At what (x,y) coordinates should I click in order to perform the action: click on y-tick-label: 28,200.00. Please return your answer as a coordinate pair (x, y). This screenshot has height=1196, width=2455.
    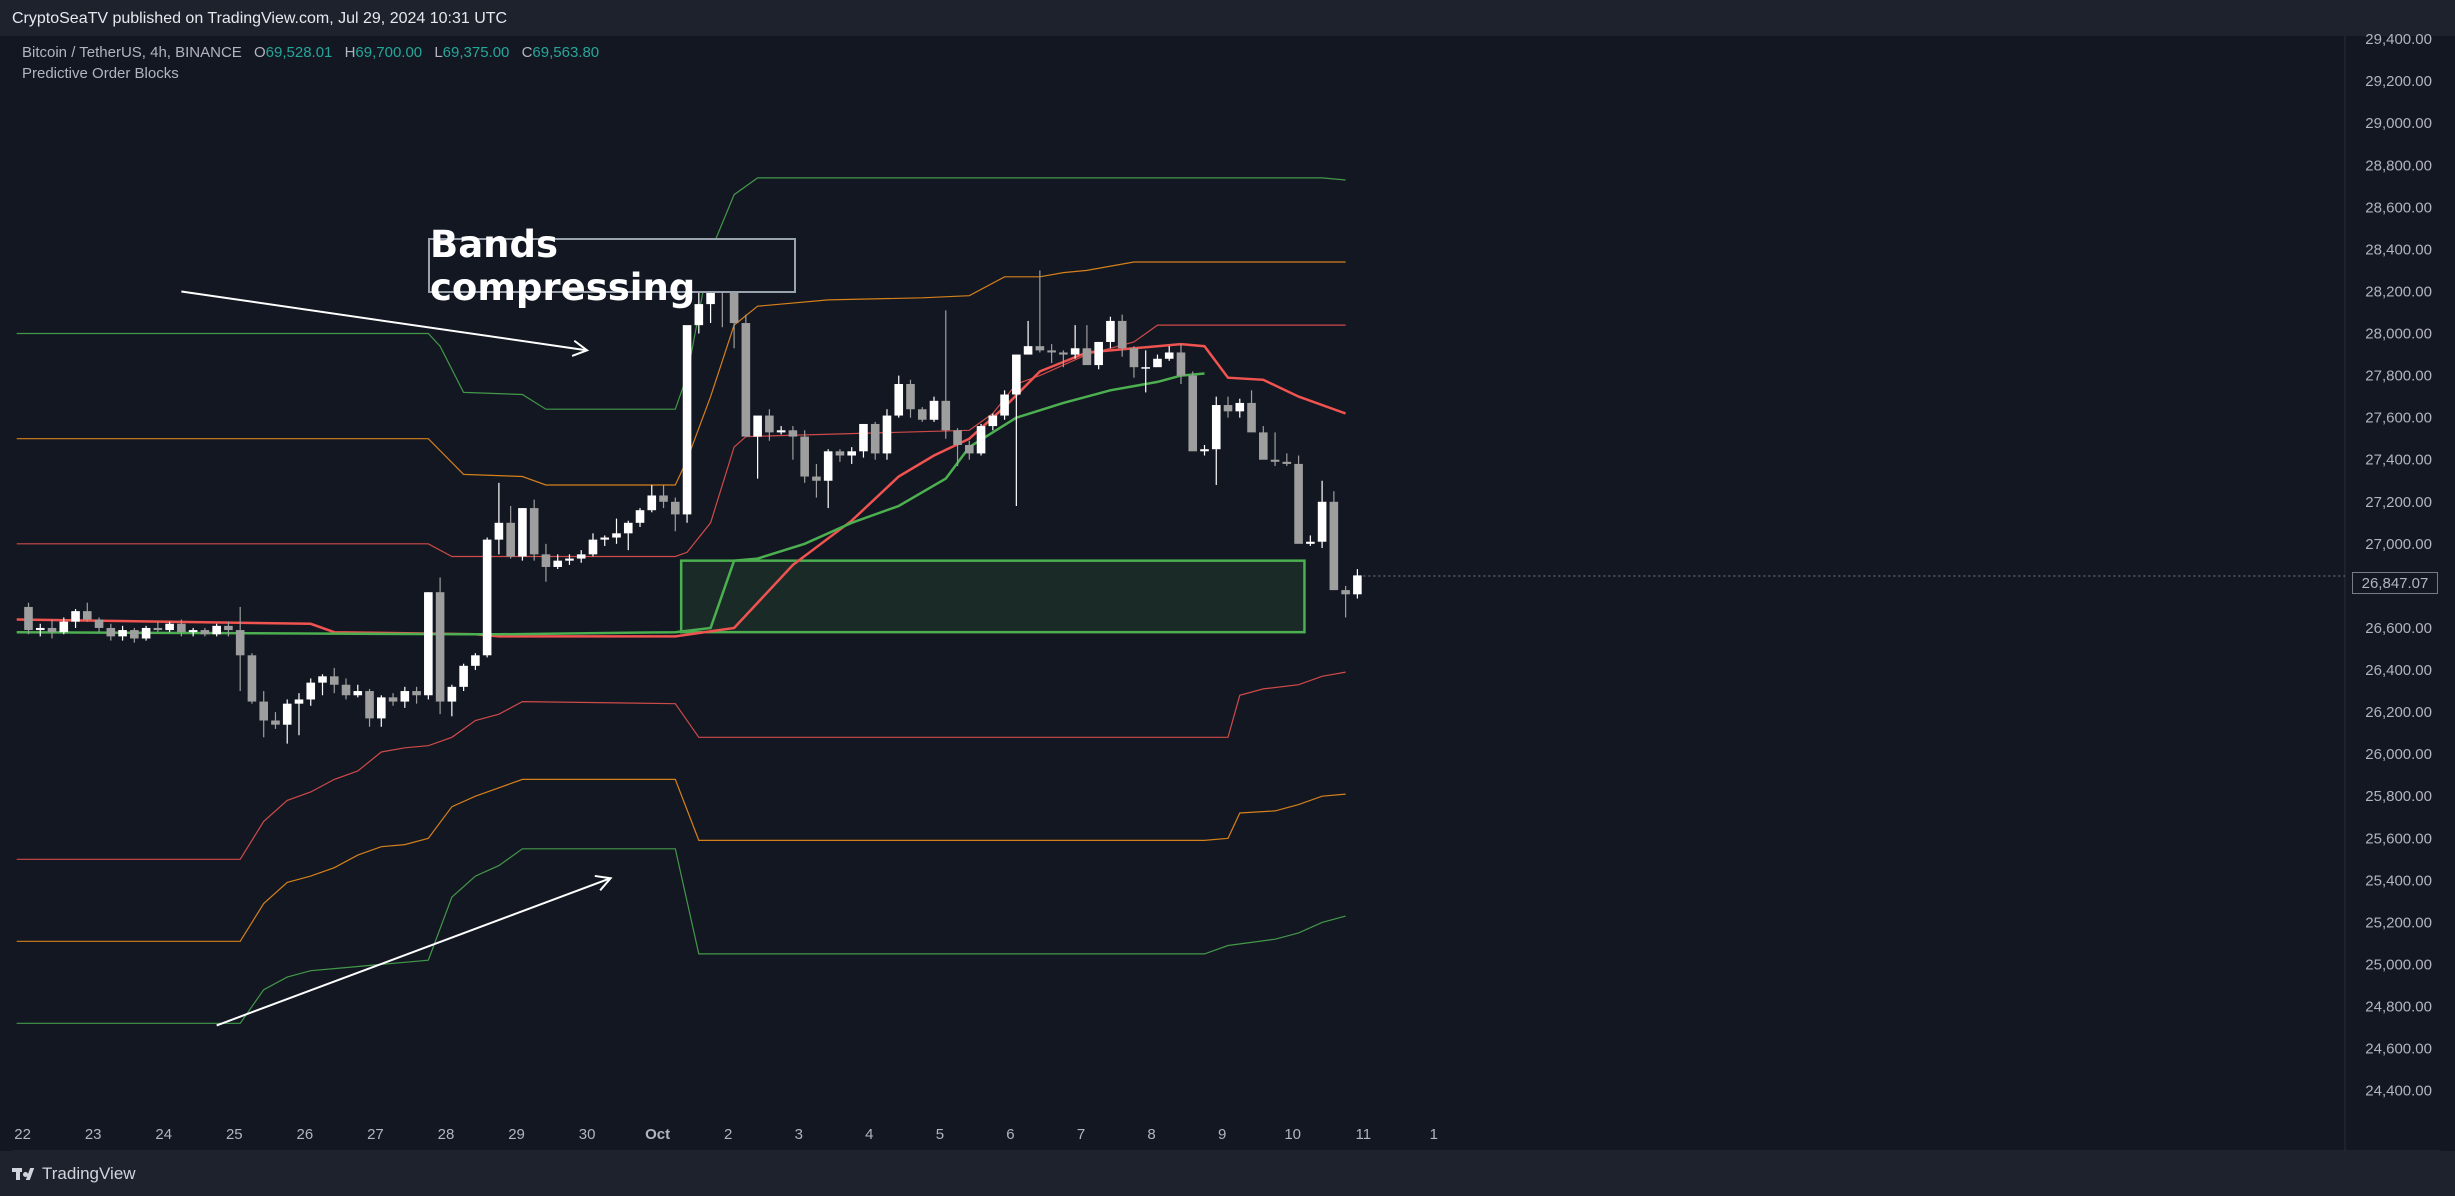
    Looking at the image, I should click on (2398, 291).